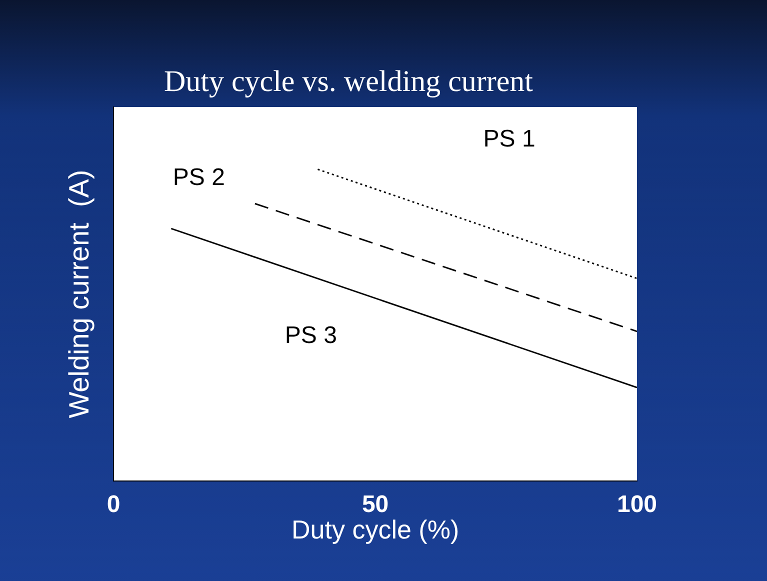 The image size is (767, 581). Describe the element at coordinates (310, 335) in the screenshot. I see `series-label: PS 3` at that location.